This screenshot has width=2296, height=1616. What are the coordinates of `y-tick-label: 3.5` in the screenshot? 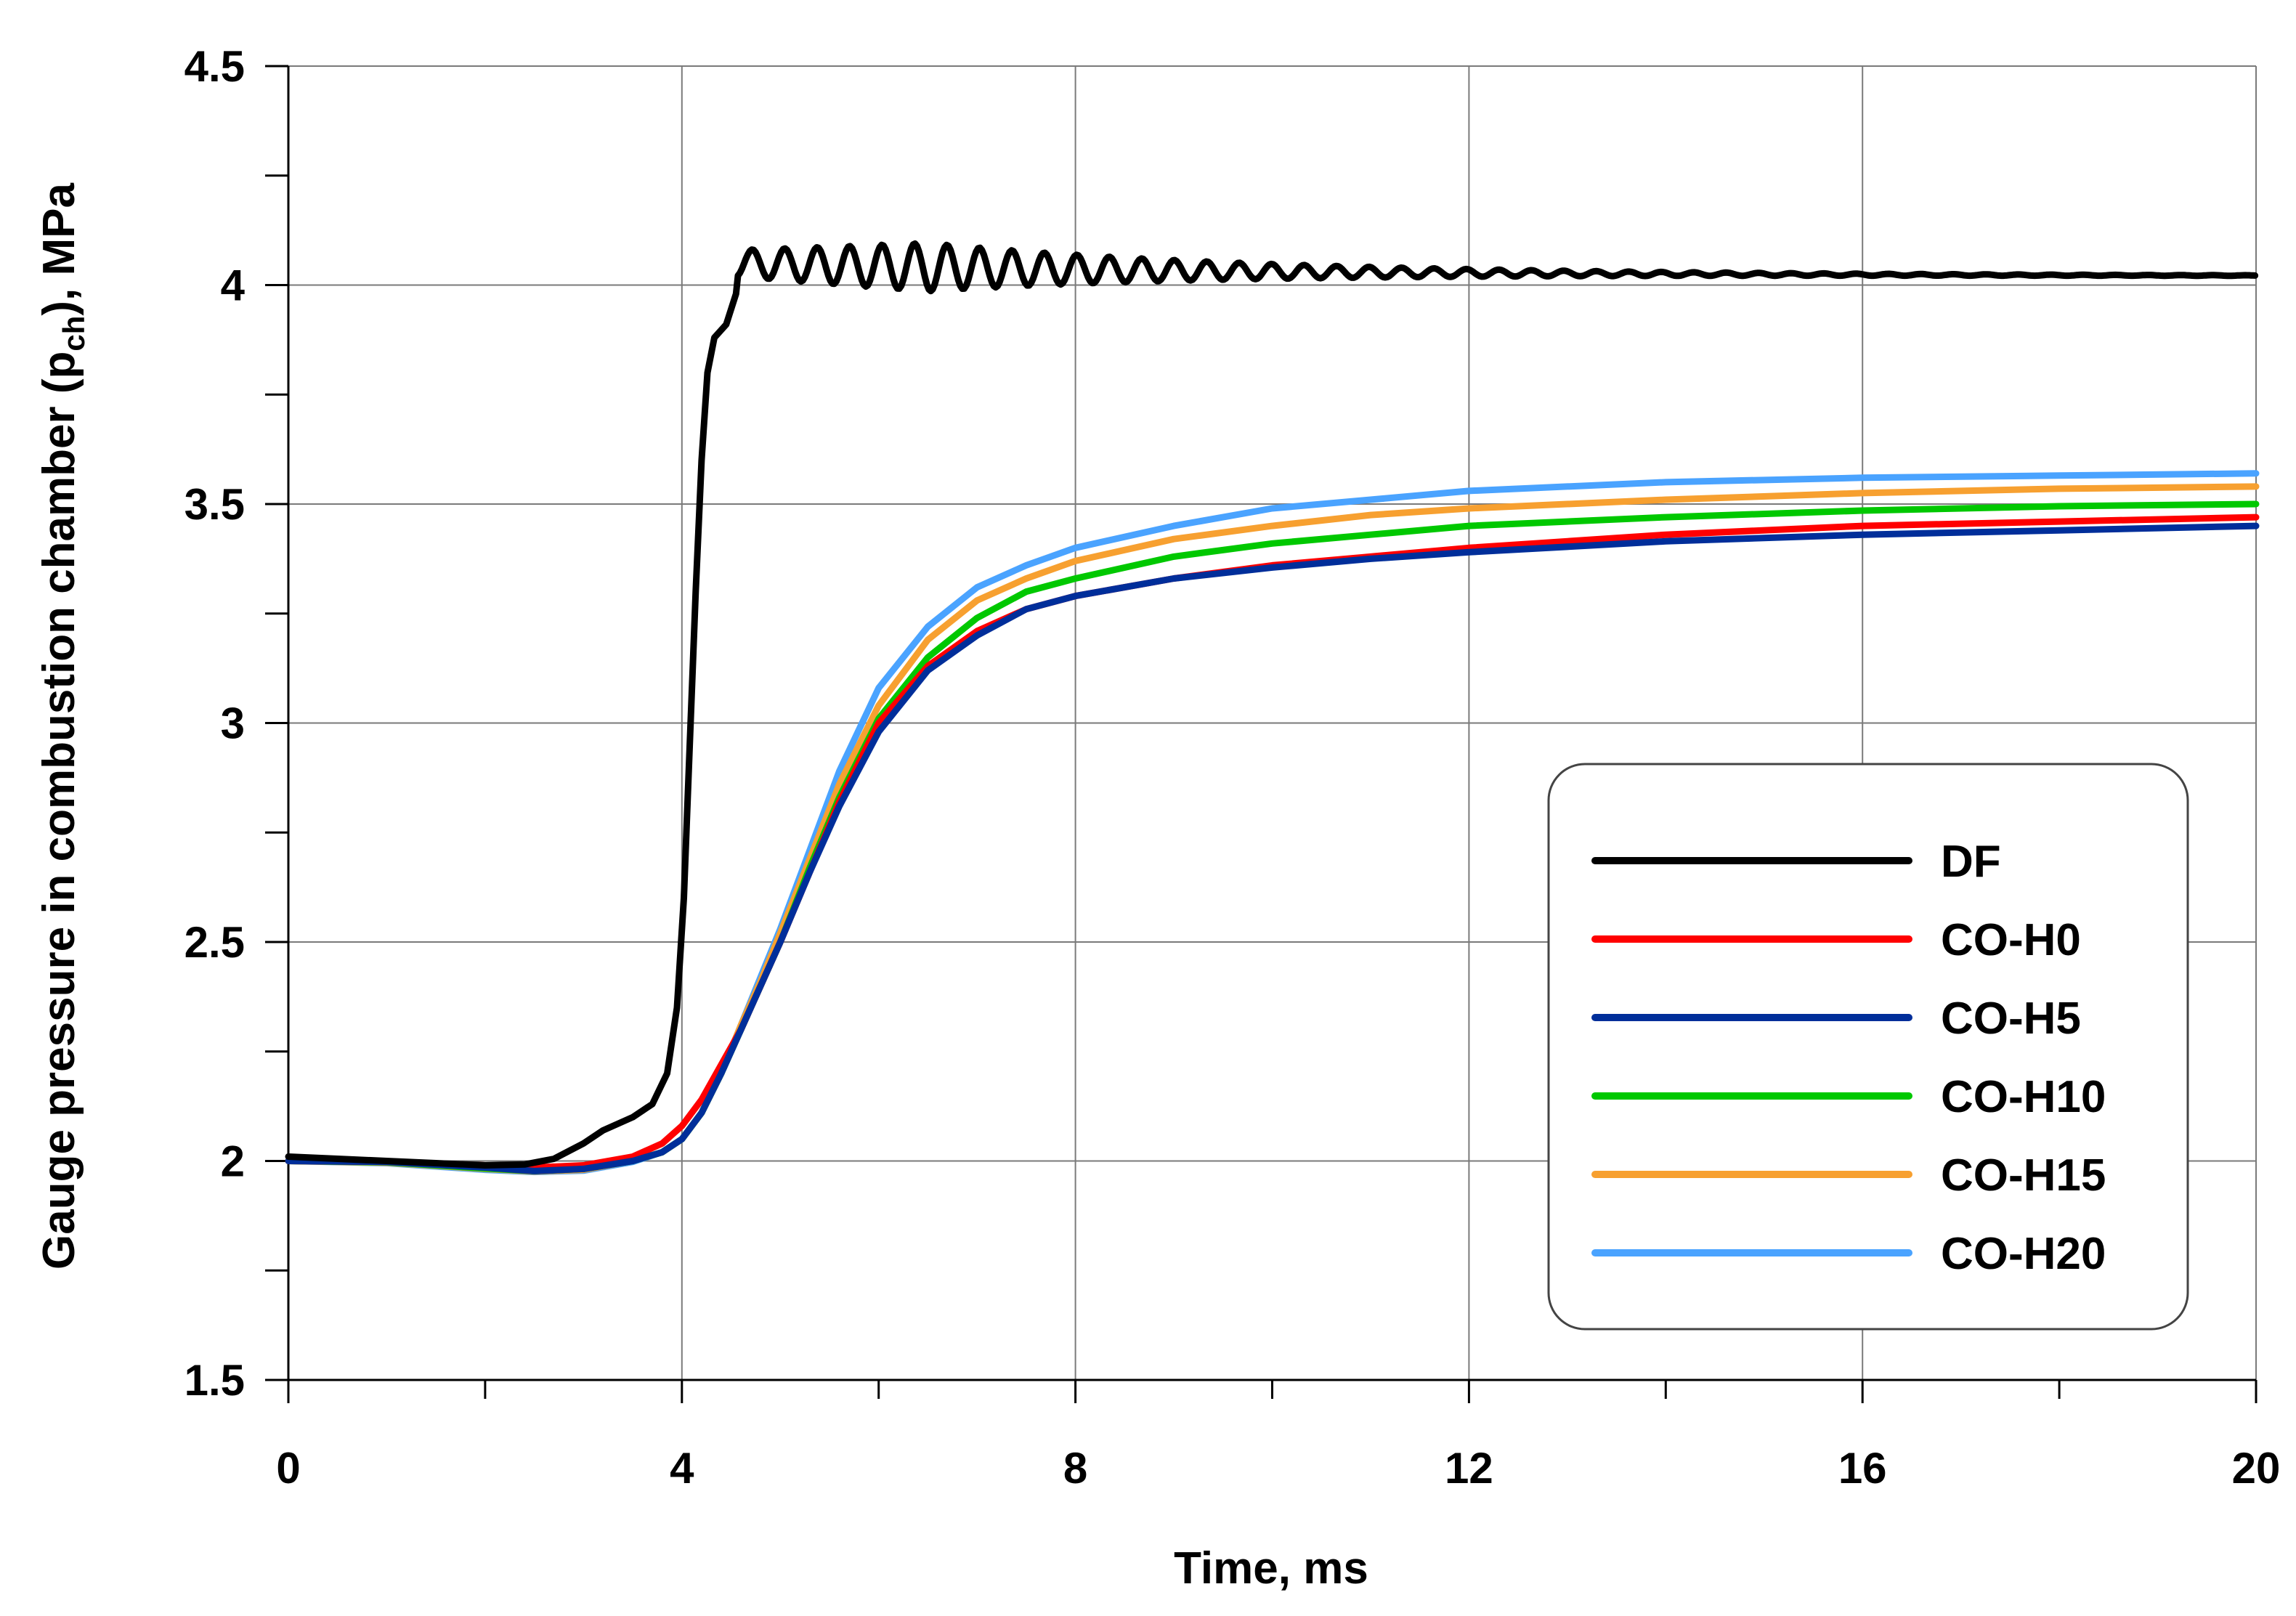 It's located at (215, 505).